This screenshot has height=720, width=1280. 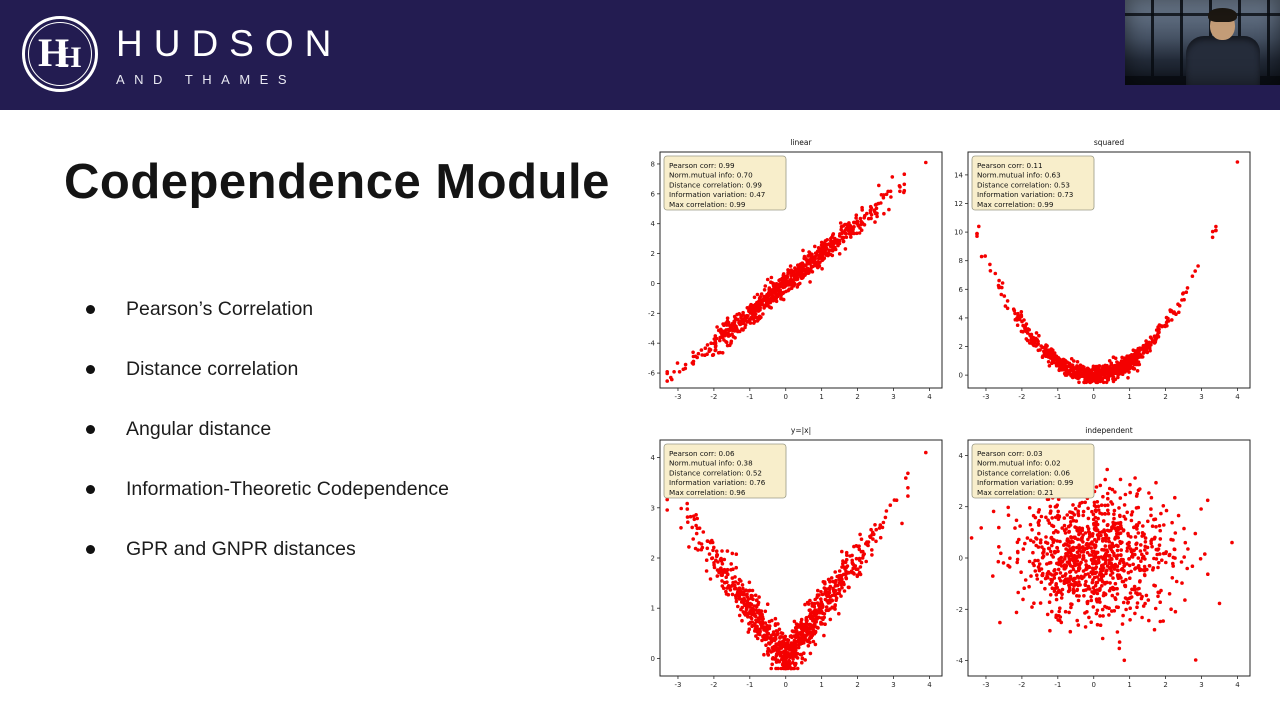 What do you see at coordinates (715, 184) in the screenshot?
I see `stats-line: Distance correlation: 0.99` at bounding box center [715, 184].